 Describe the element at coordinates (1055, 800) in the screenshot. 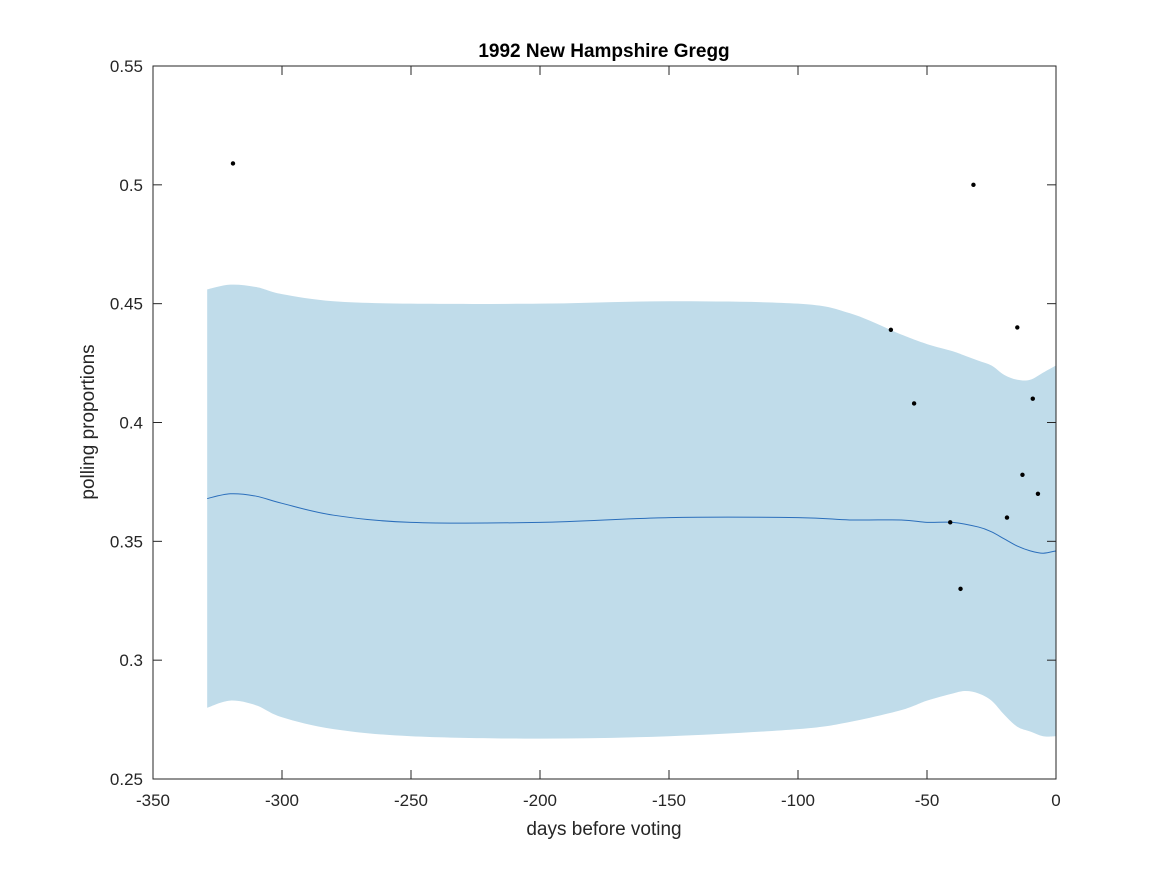

I see `x-tick-label: 0` at that location.